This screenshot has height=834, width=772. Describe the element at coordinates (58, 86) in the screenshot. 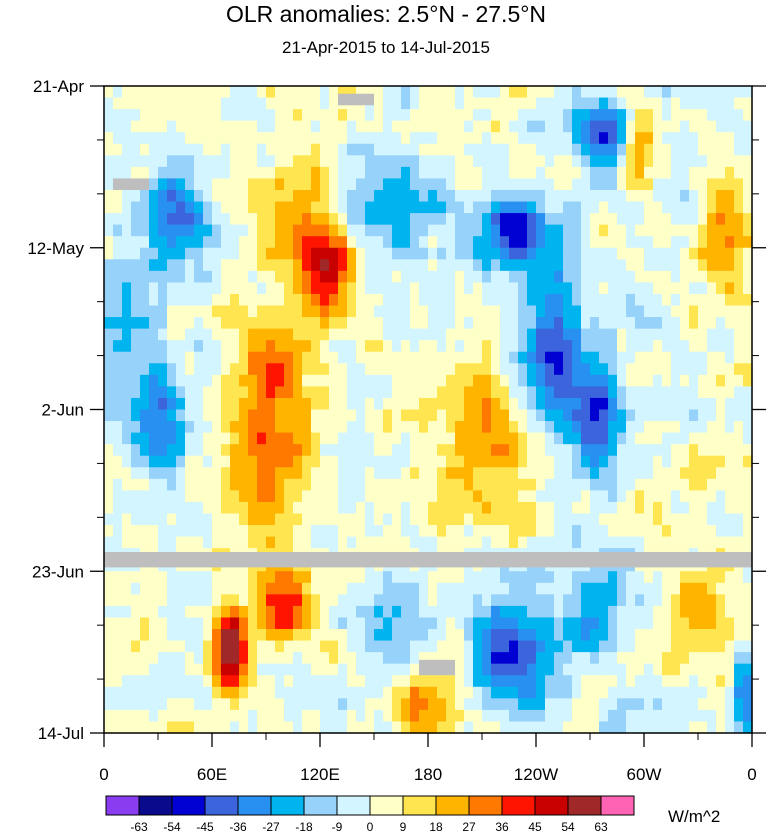

I see `y-tick-label: 21-Apr` at that location.